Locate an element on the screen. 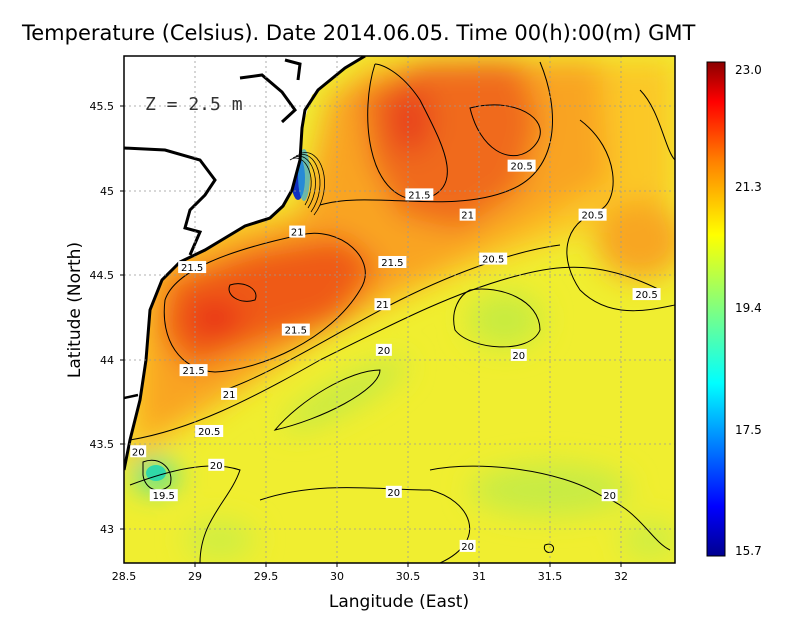 This screenshot has width=800, height=618. y-tick-label: 43.5 is located at coordinates (102, 444).